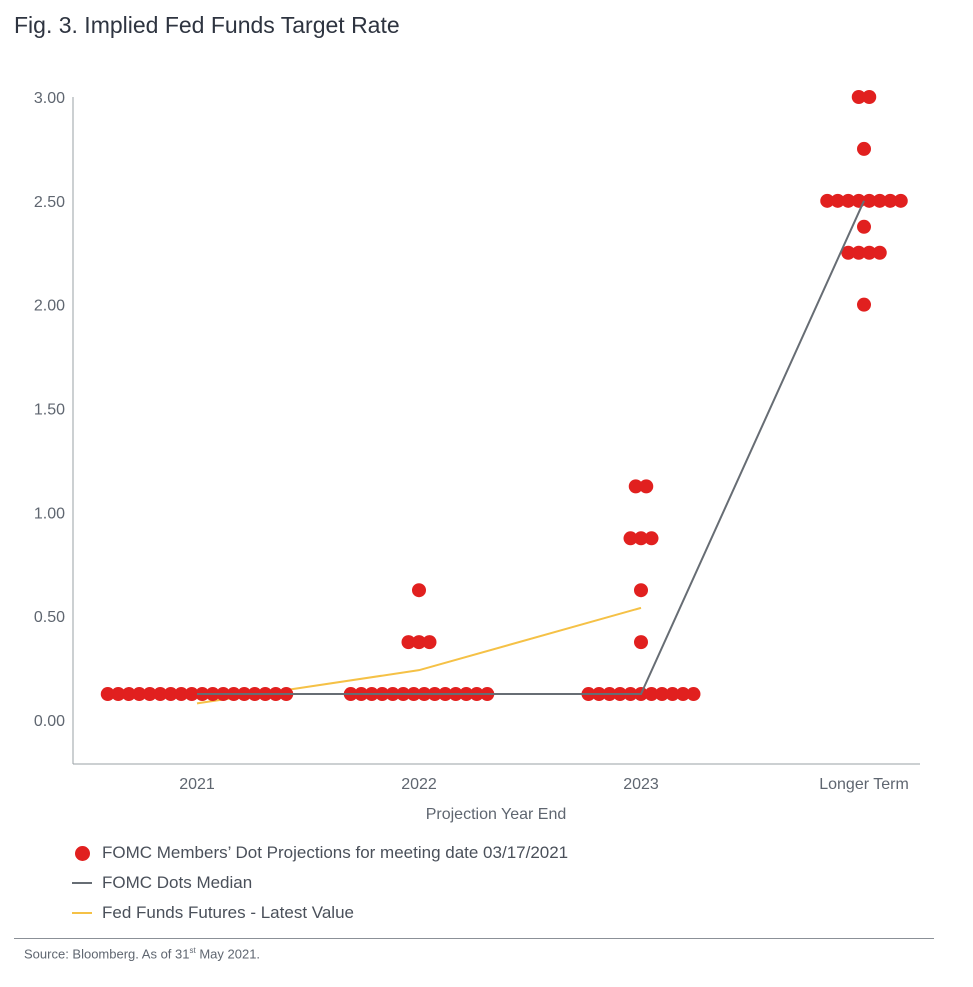 The image size is (973, 987). What do you see at coordinates (49, 202) in the screenshot?
I see `y-tick-label: 2.50` at bounding box center [49, 202].